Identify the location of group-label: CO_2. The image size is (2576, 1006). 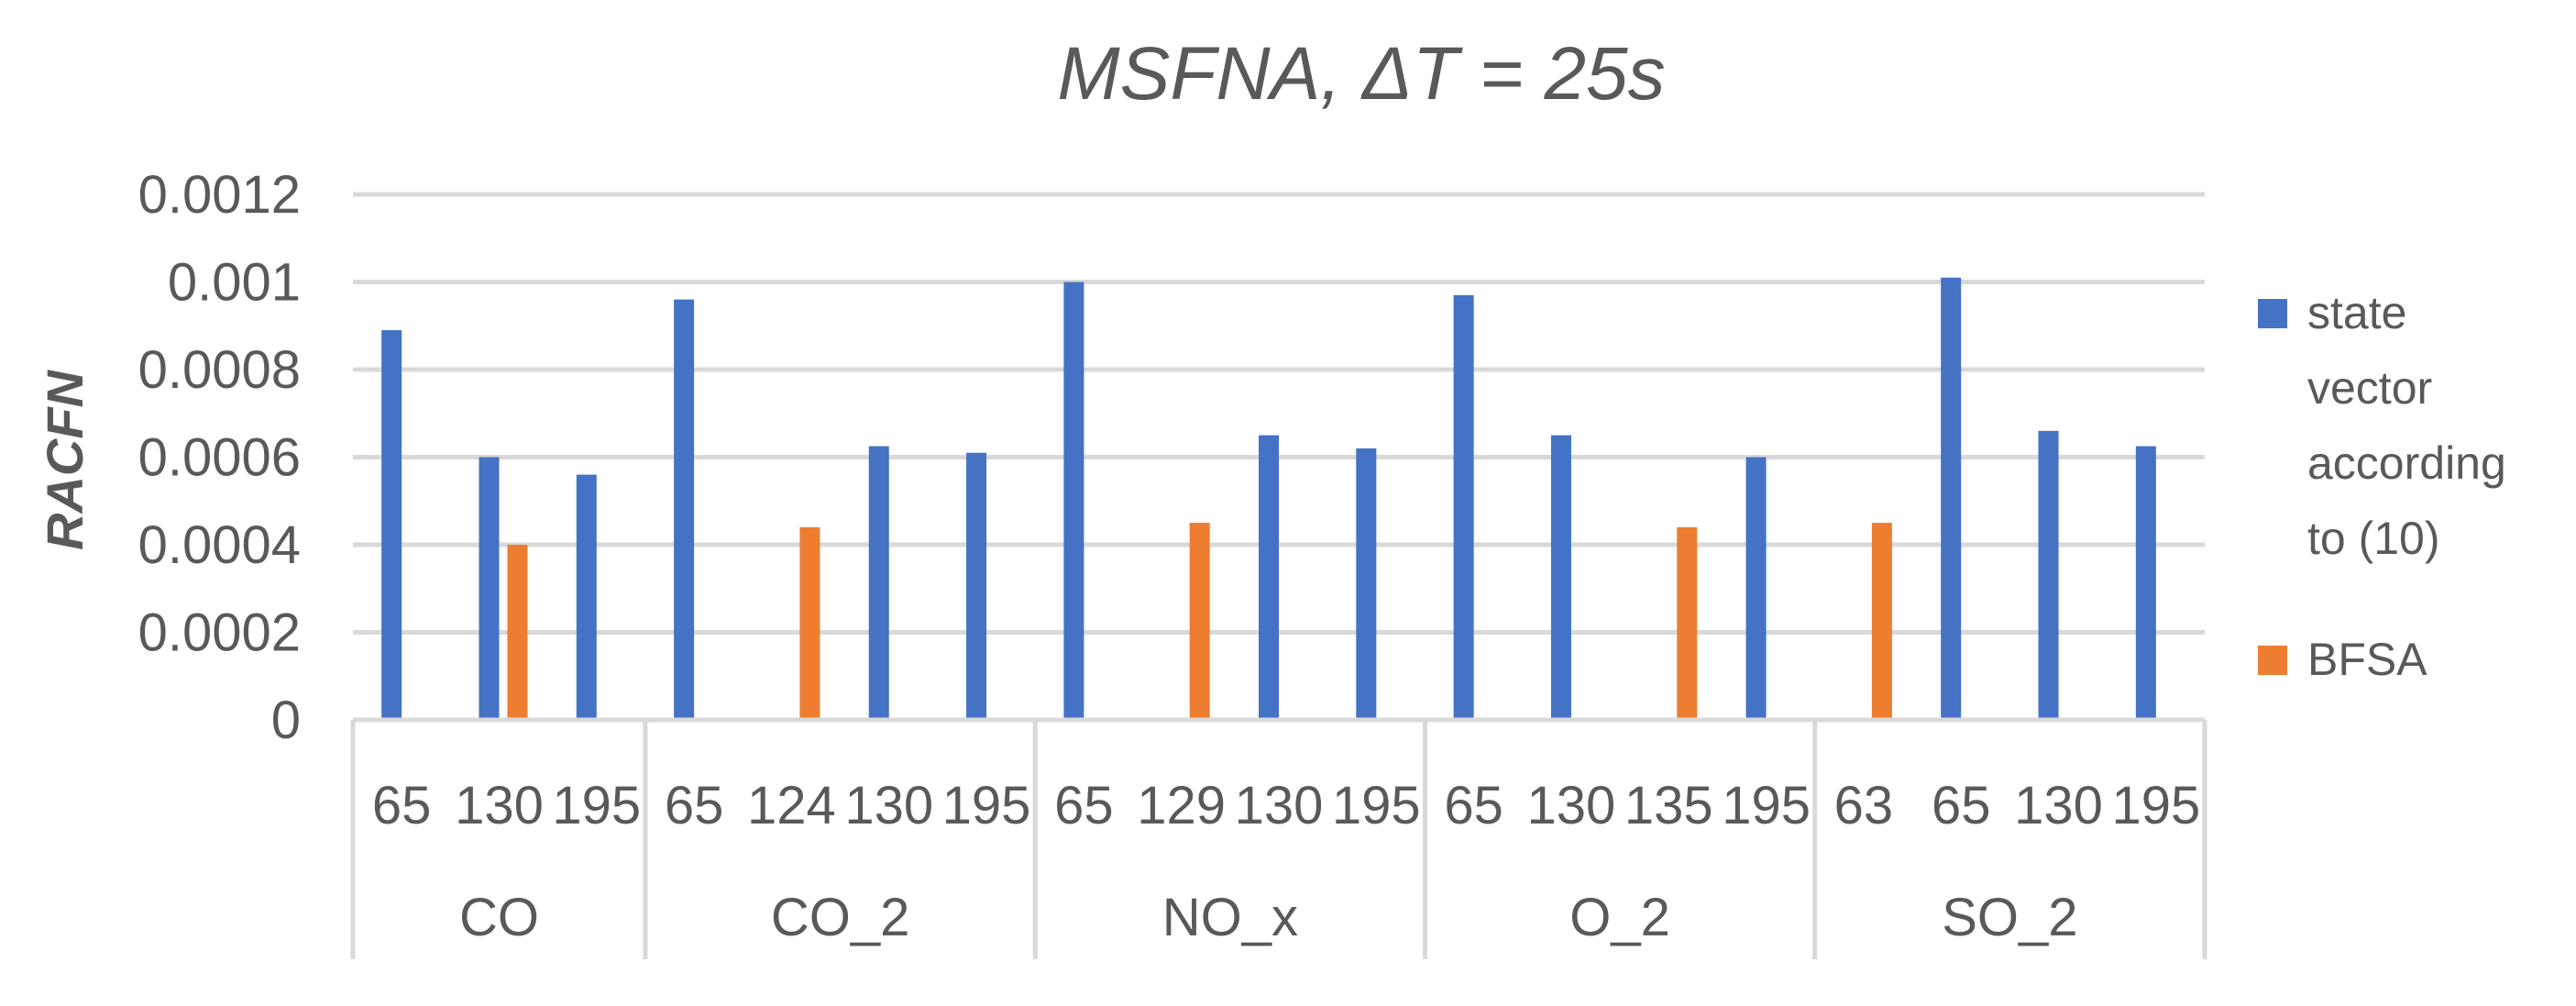
(840, 917).